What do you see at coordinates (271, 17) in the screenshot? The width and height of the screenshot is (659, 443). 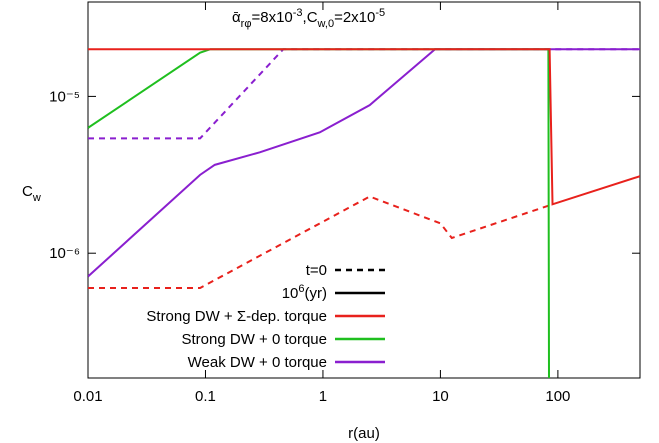 I see `annotation-part: =8x10` at bounding box center [271, 17].